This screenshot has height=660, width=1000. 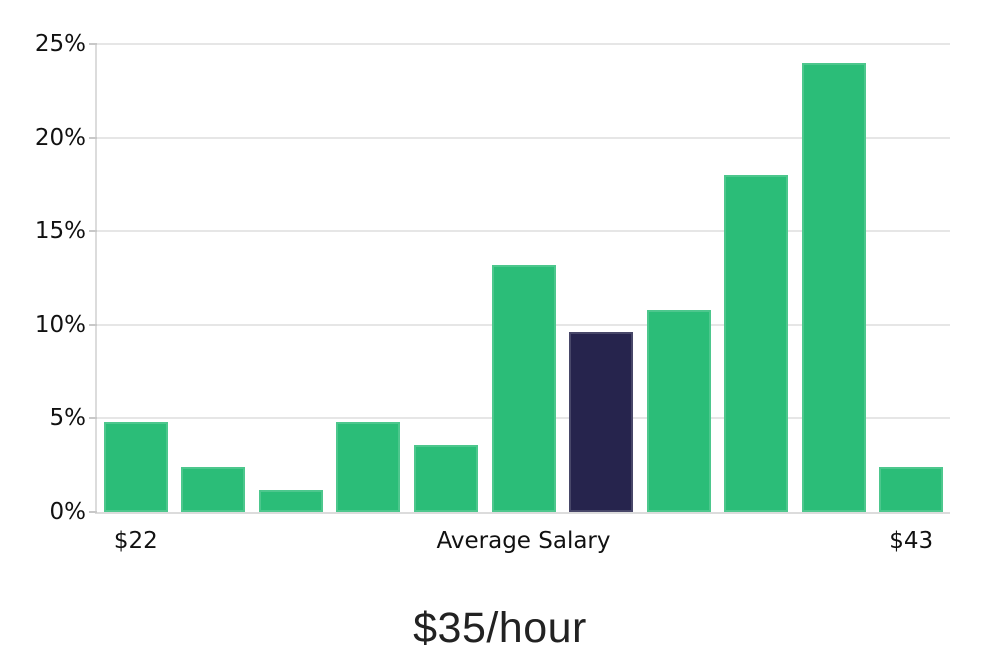 What do you see at coordinates (60, 44) in the screenshot?
I see `y-tick-label: 25%` at bounding box center [60, 44].